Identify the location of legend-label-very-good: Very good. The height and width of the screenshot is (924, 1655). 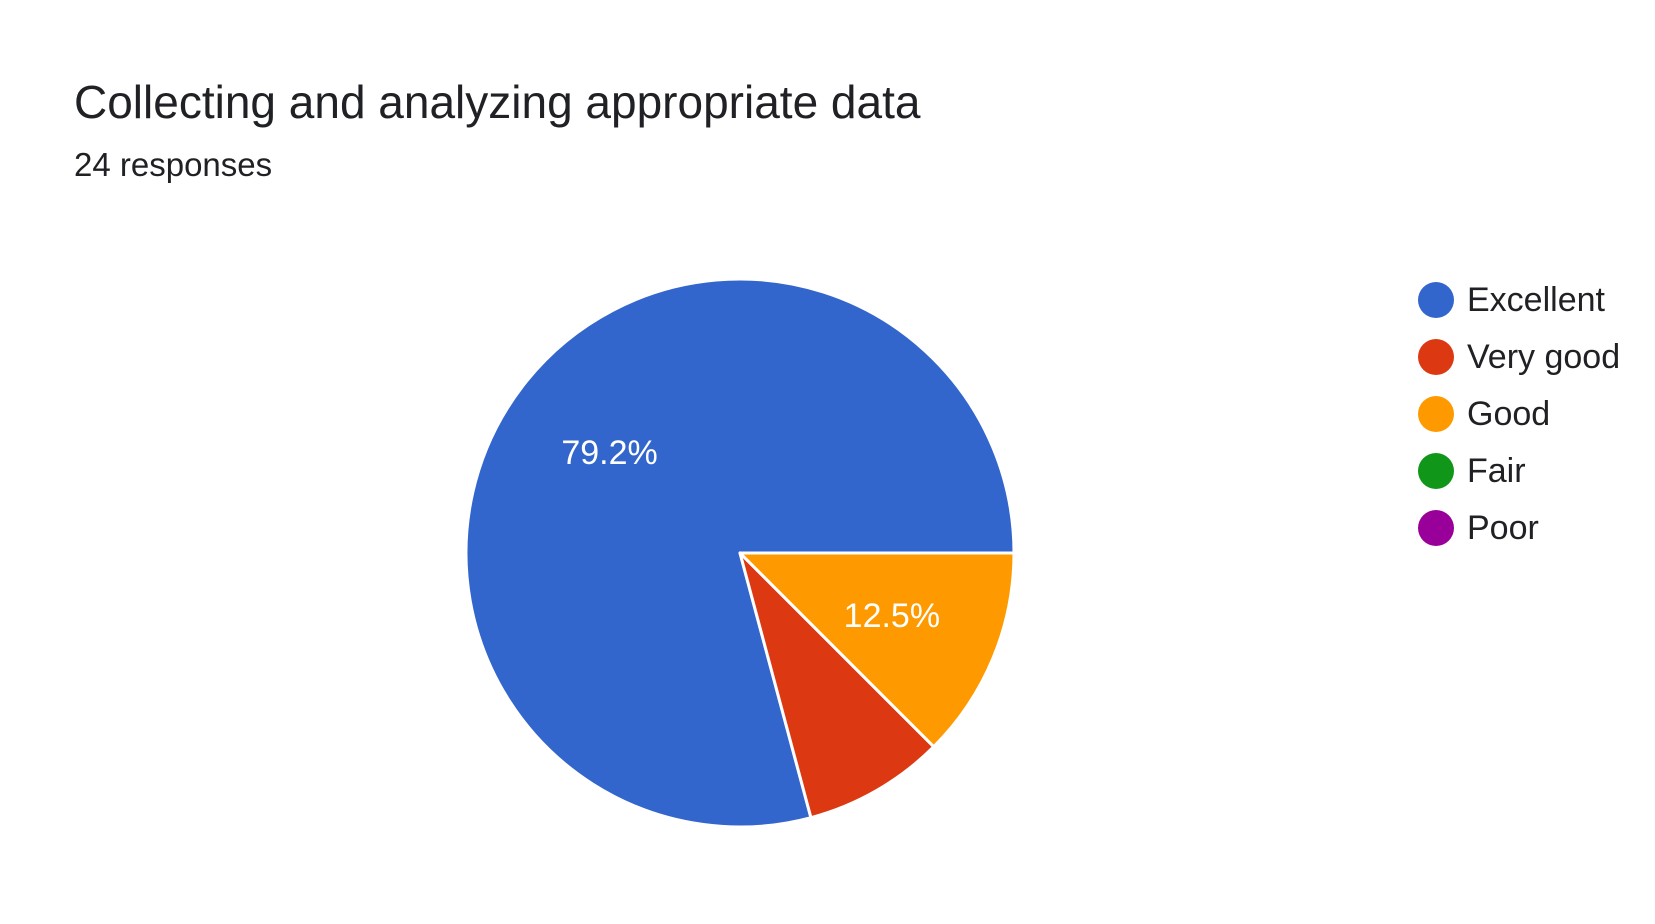
(1544, 357).